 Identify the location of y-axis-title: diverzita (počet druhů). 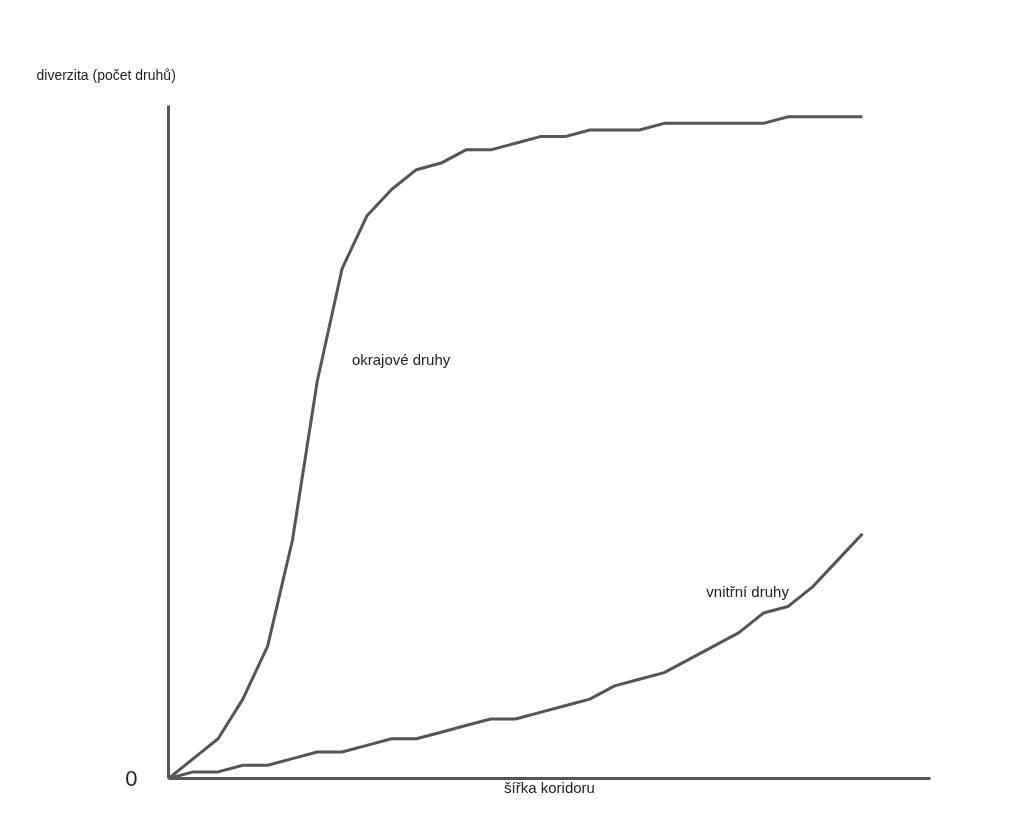
(106, 75).